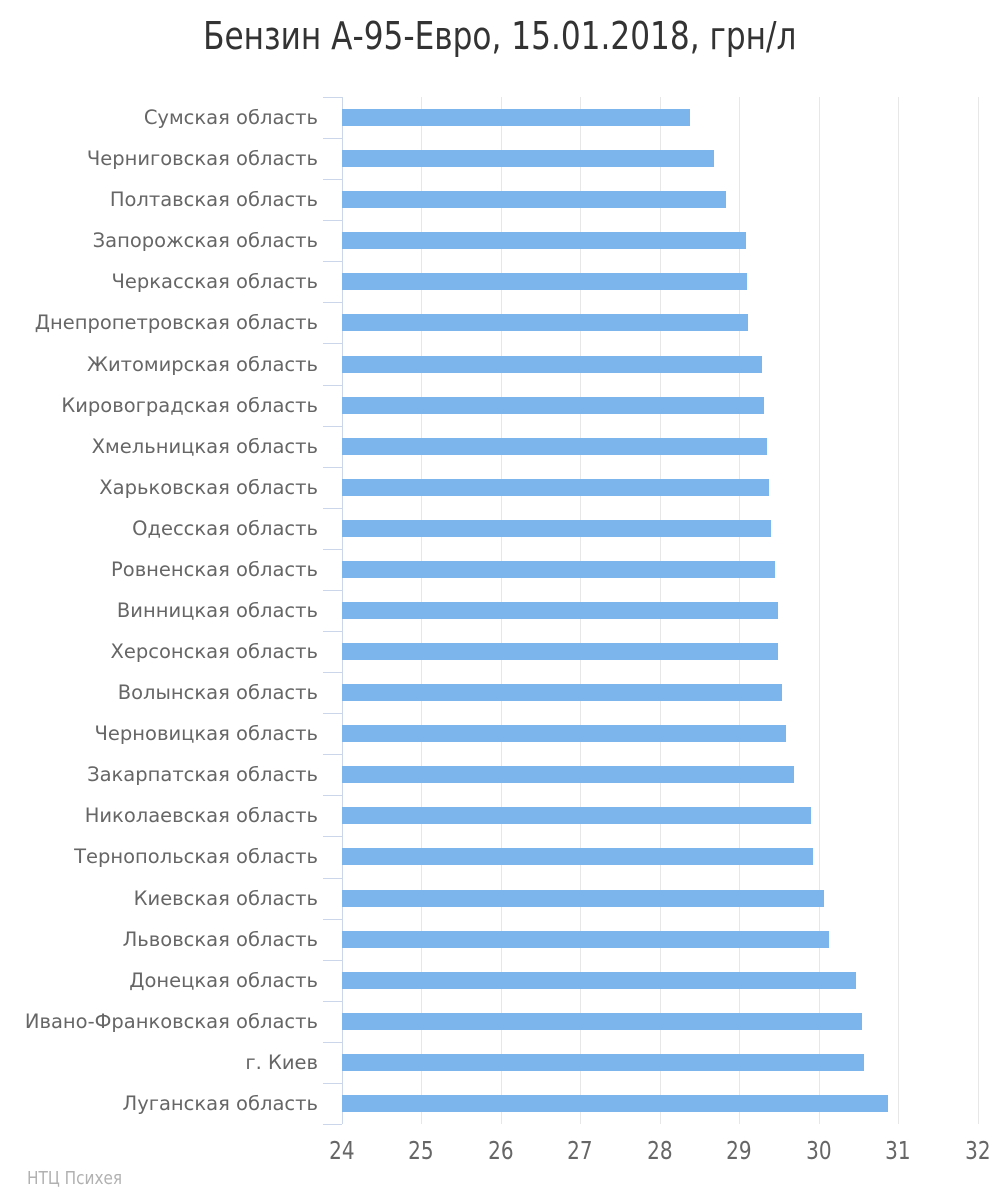 This screenshot has height=1200, width=1000. I want to click on category-label: Хмельницкая область, so click(204, 446).